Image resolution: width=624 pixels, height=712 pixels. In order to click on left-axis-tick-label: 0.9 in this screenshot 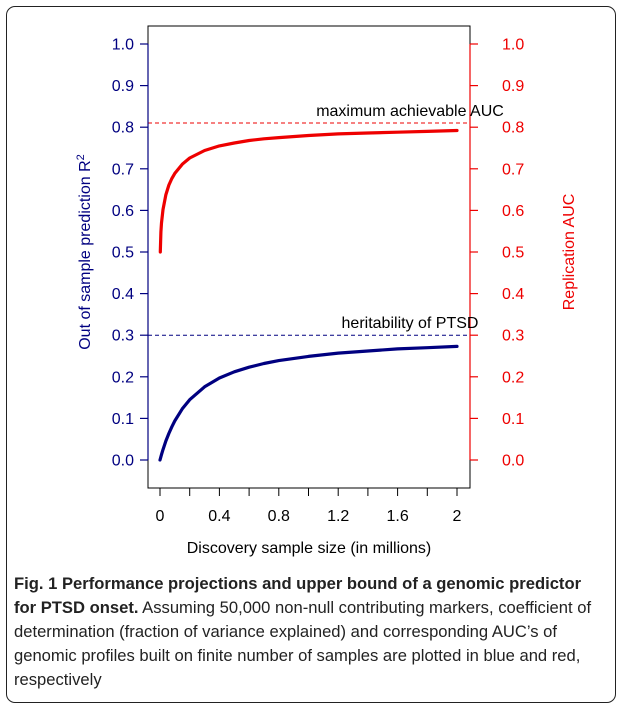, I will do `click(123, 86)`.